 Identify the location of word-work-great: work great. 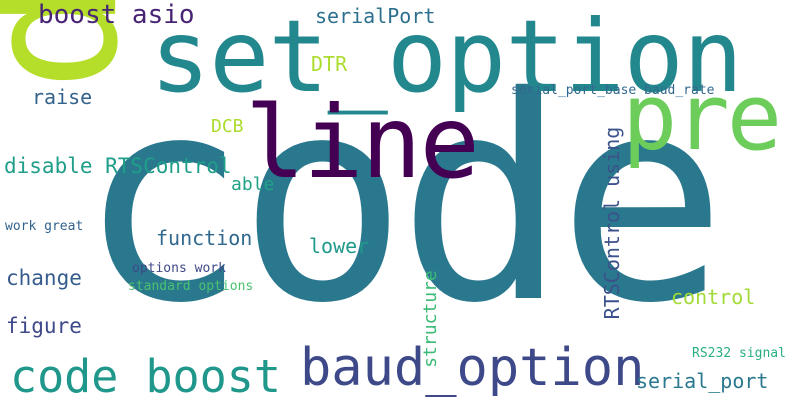
(44, 226).